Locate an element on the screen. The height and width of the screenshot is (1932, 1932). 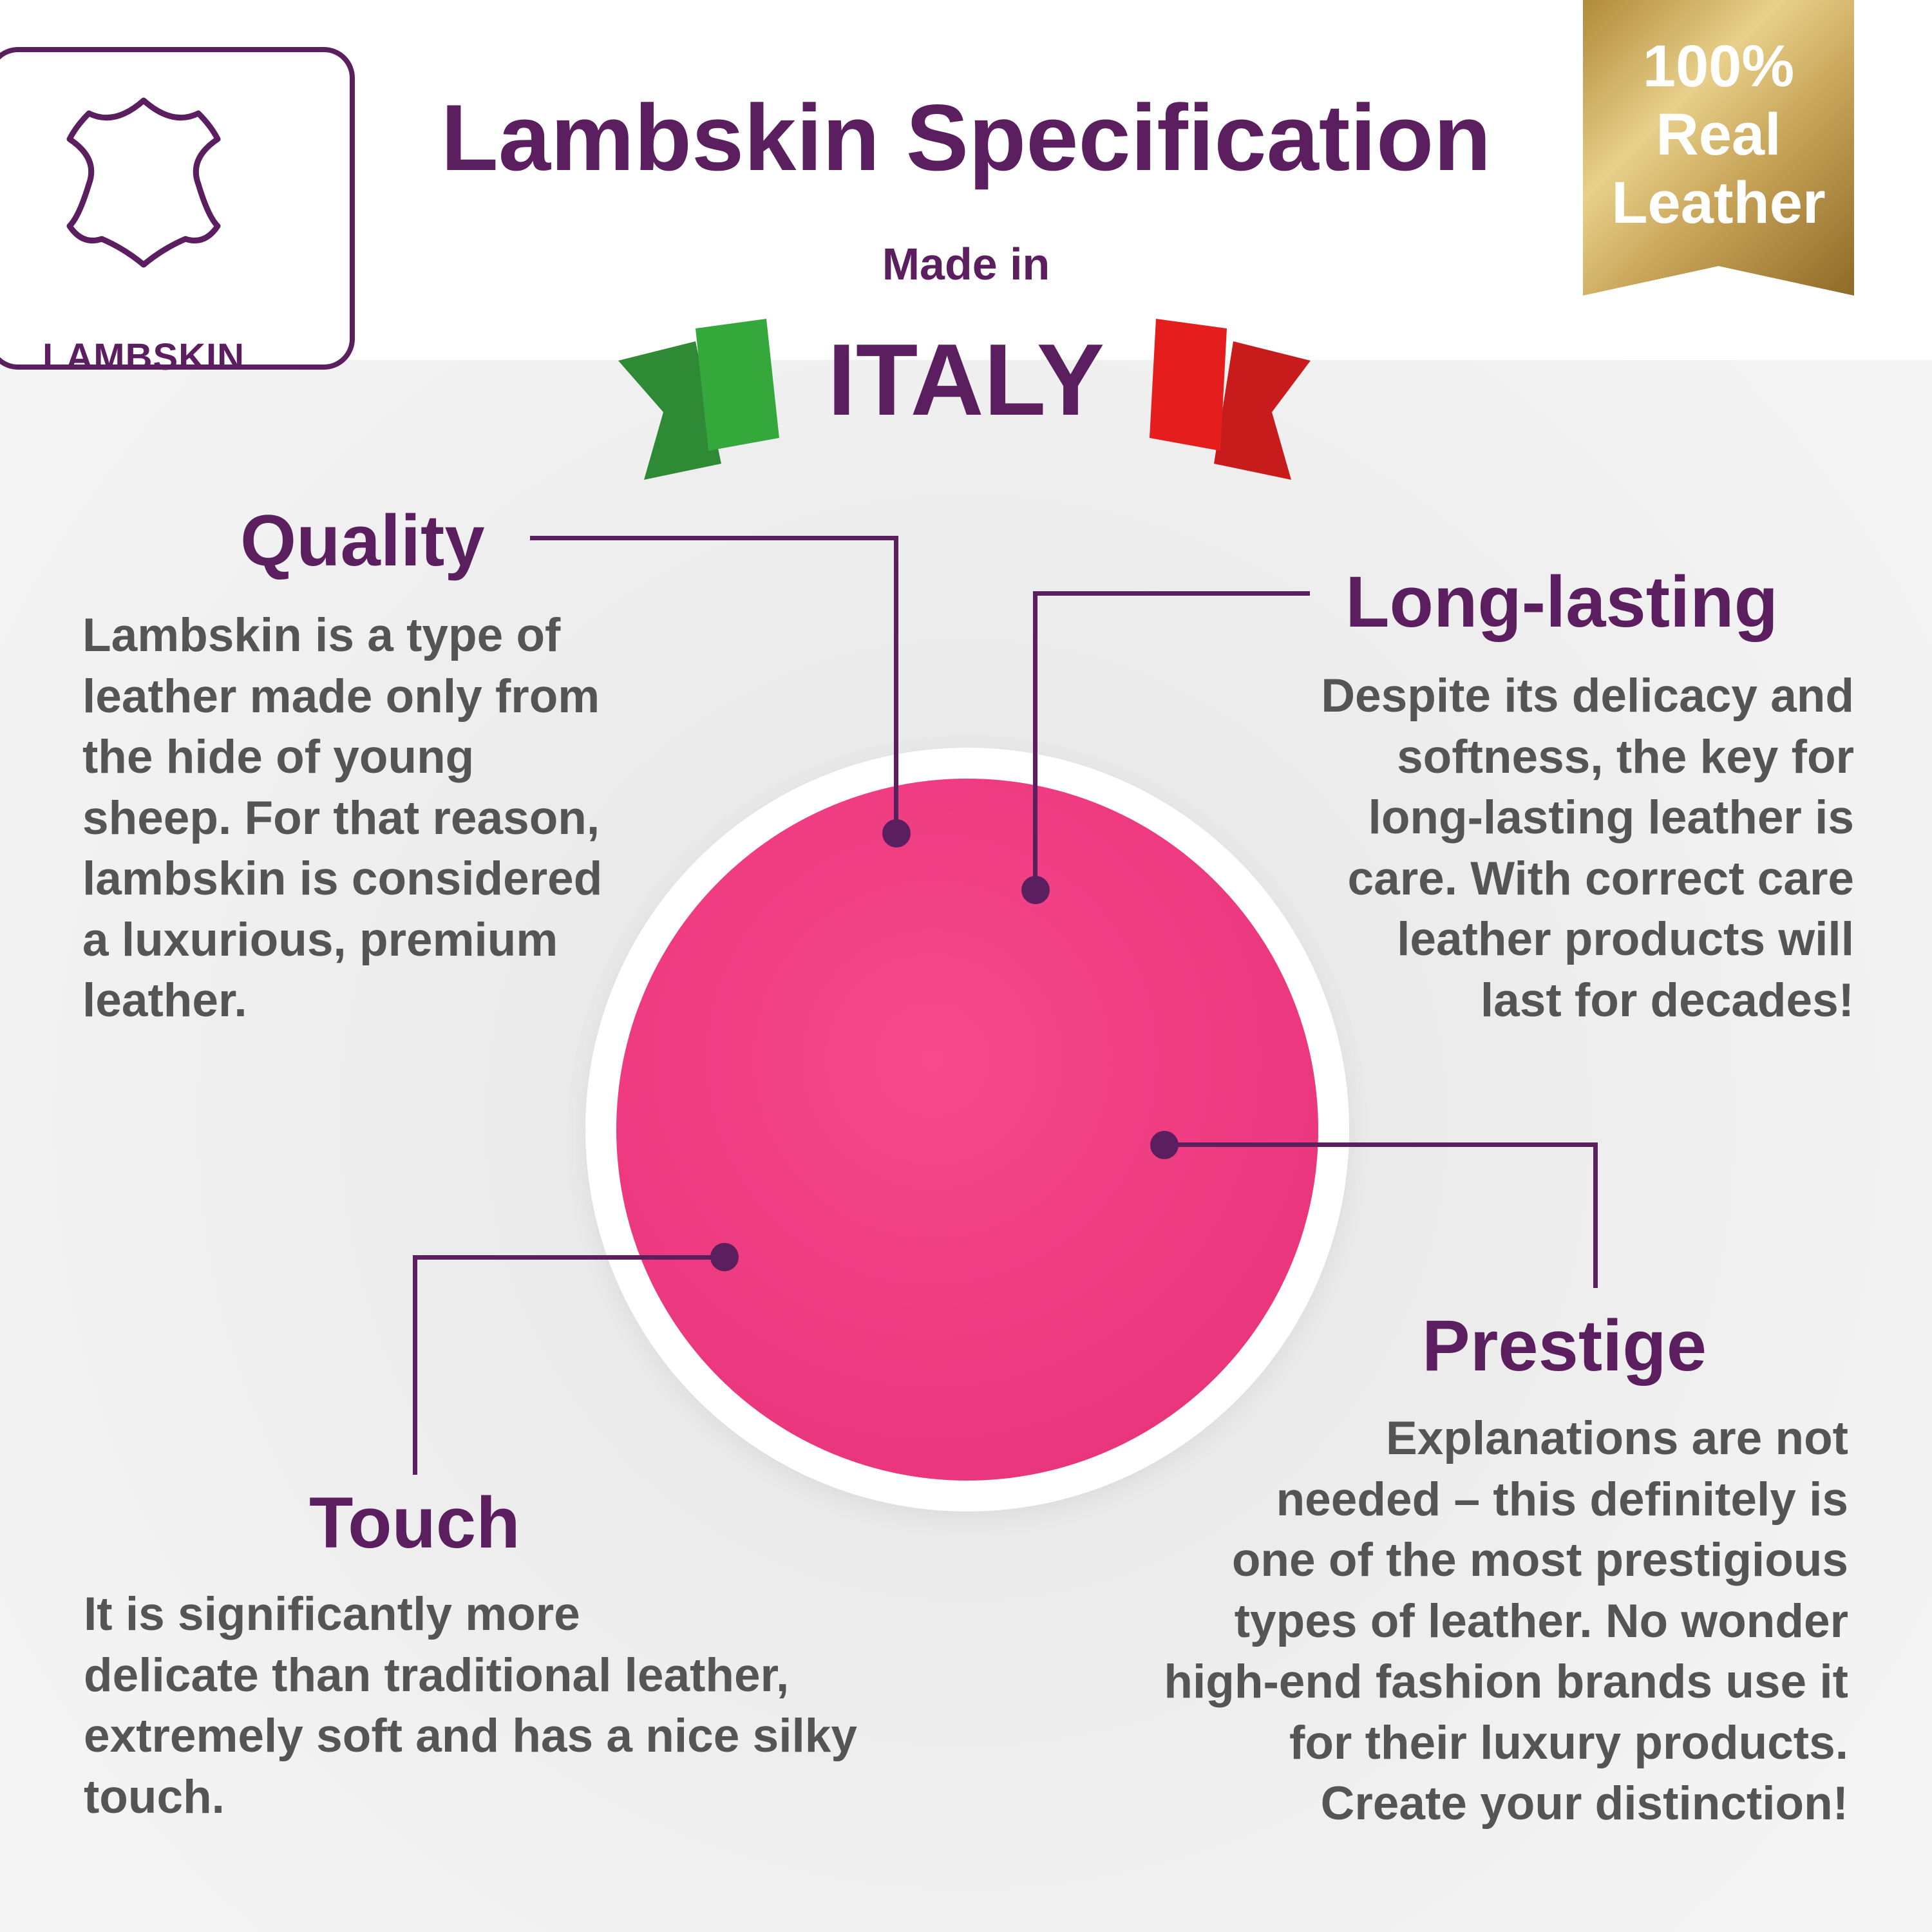
made-in-label: Made in is located at coordinates (966, 264).